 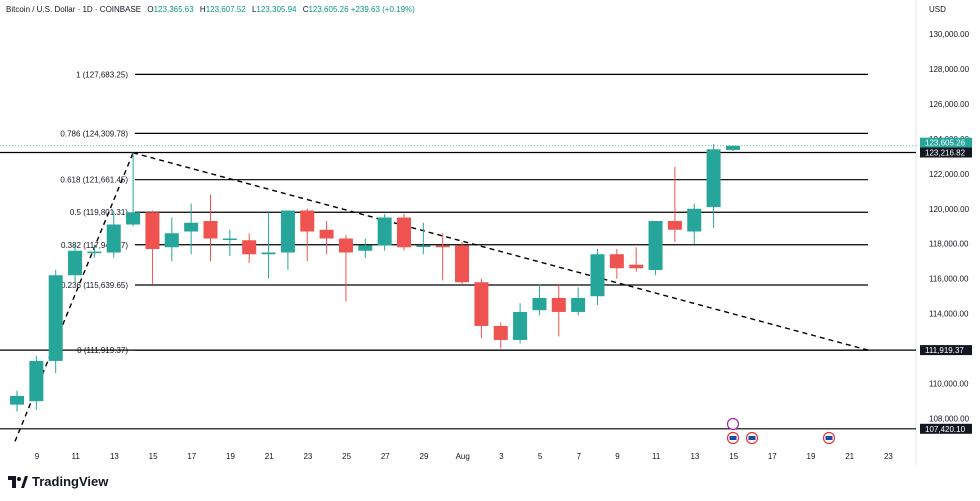 What do you see at coordinates (937, 9) in the screenshot?
I see `currency-label: USD` at bounding box center [937, 9].